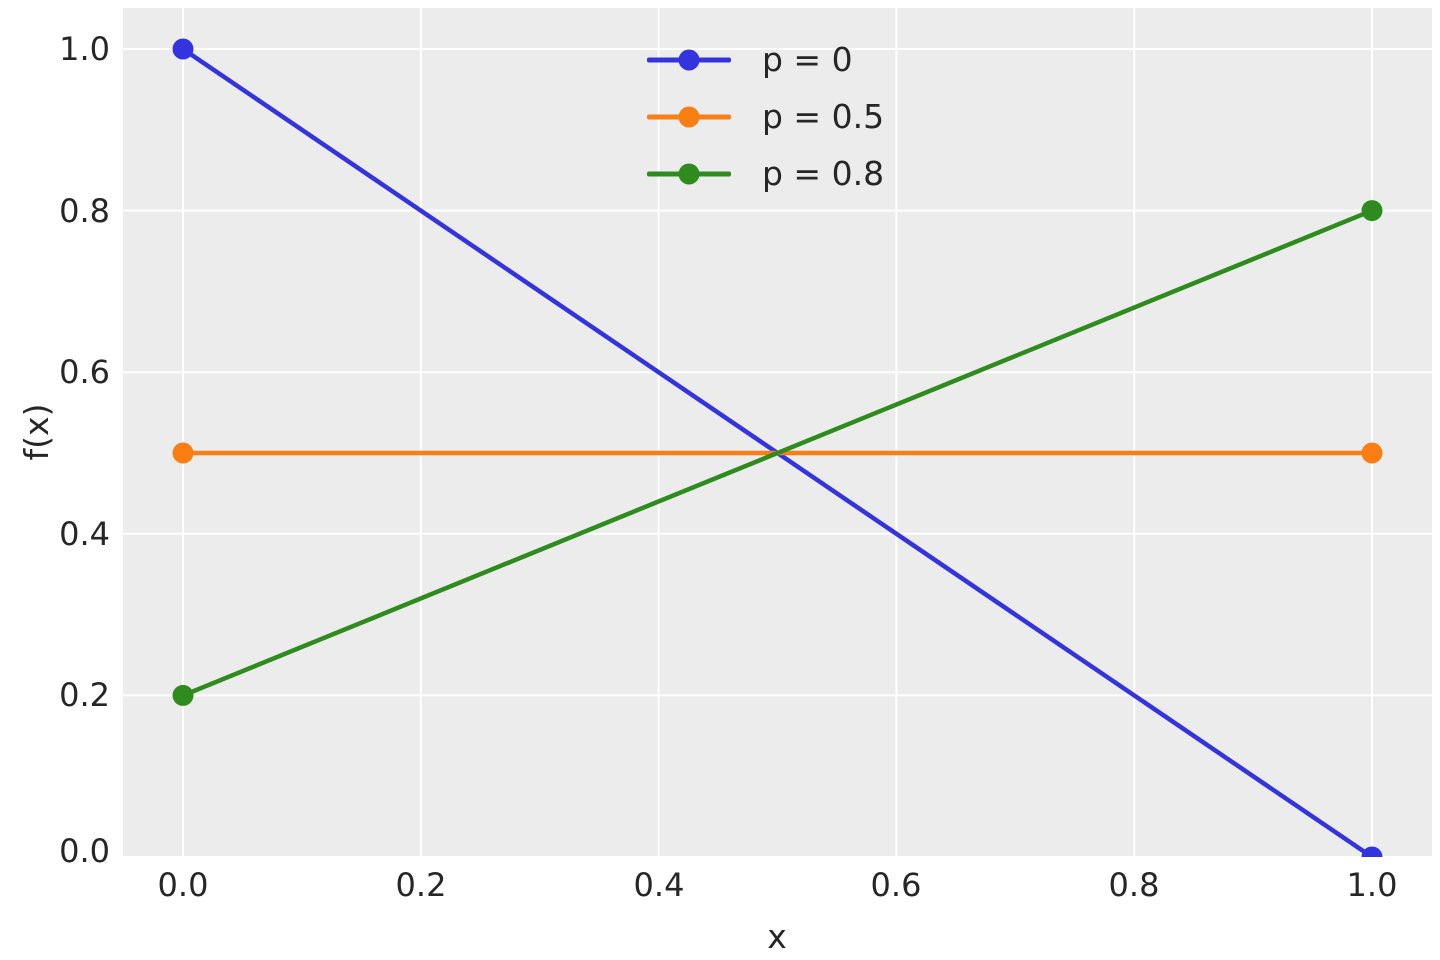 This screenshot has height=960, width=1440. I want to click on y-tick-label: 0.0, so click(84, 851).